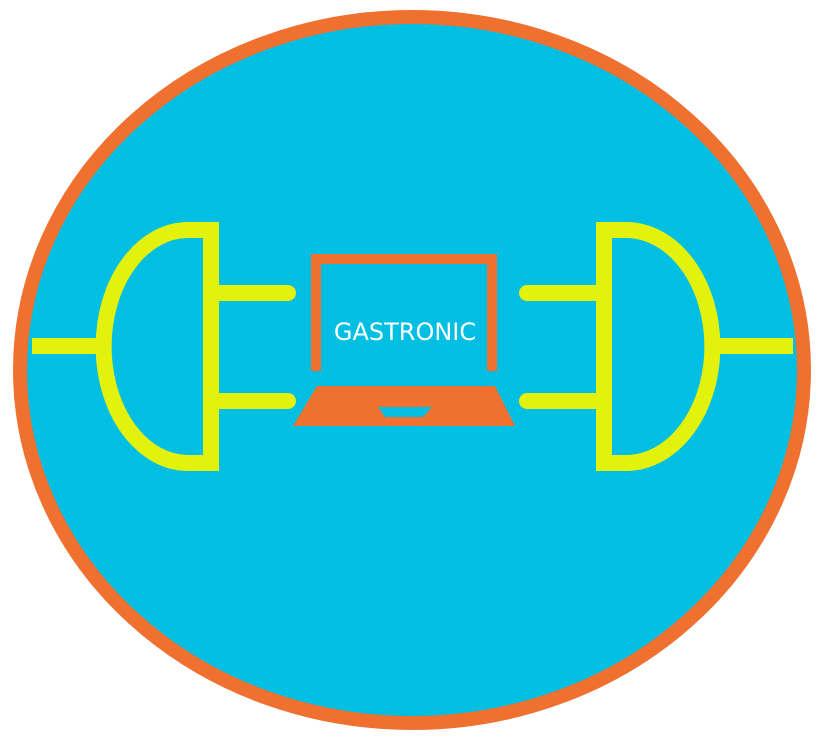  Describe the element at coordinates (656, 346) in the screenshot. I see `power-plug-right-icon` at that location.